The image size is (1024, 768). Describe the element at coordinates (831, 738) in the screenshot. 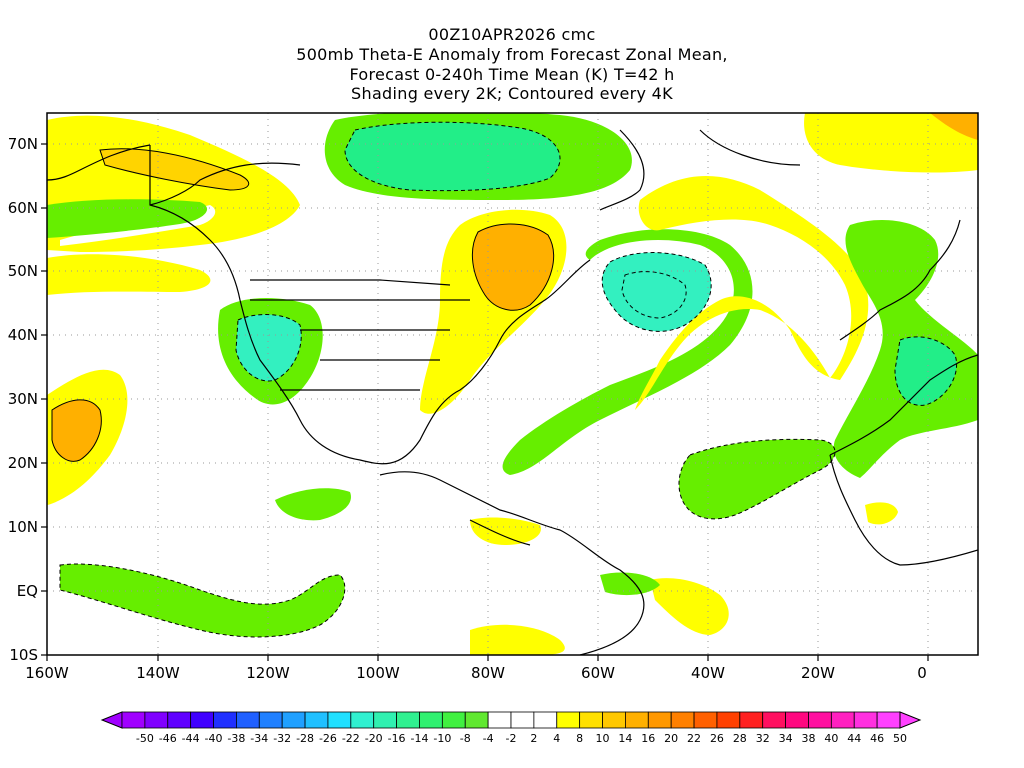

I see `colorbar-label: 40` at that location.